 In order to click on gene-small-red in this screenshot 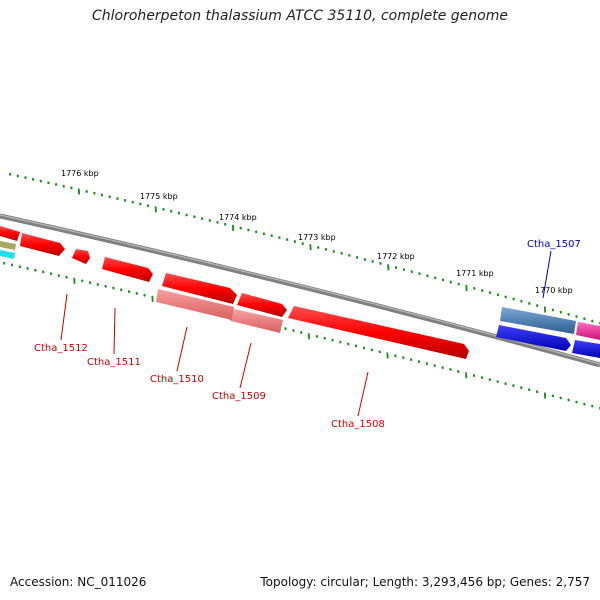, I will do `click(81, 256)`.